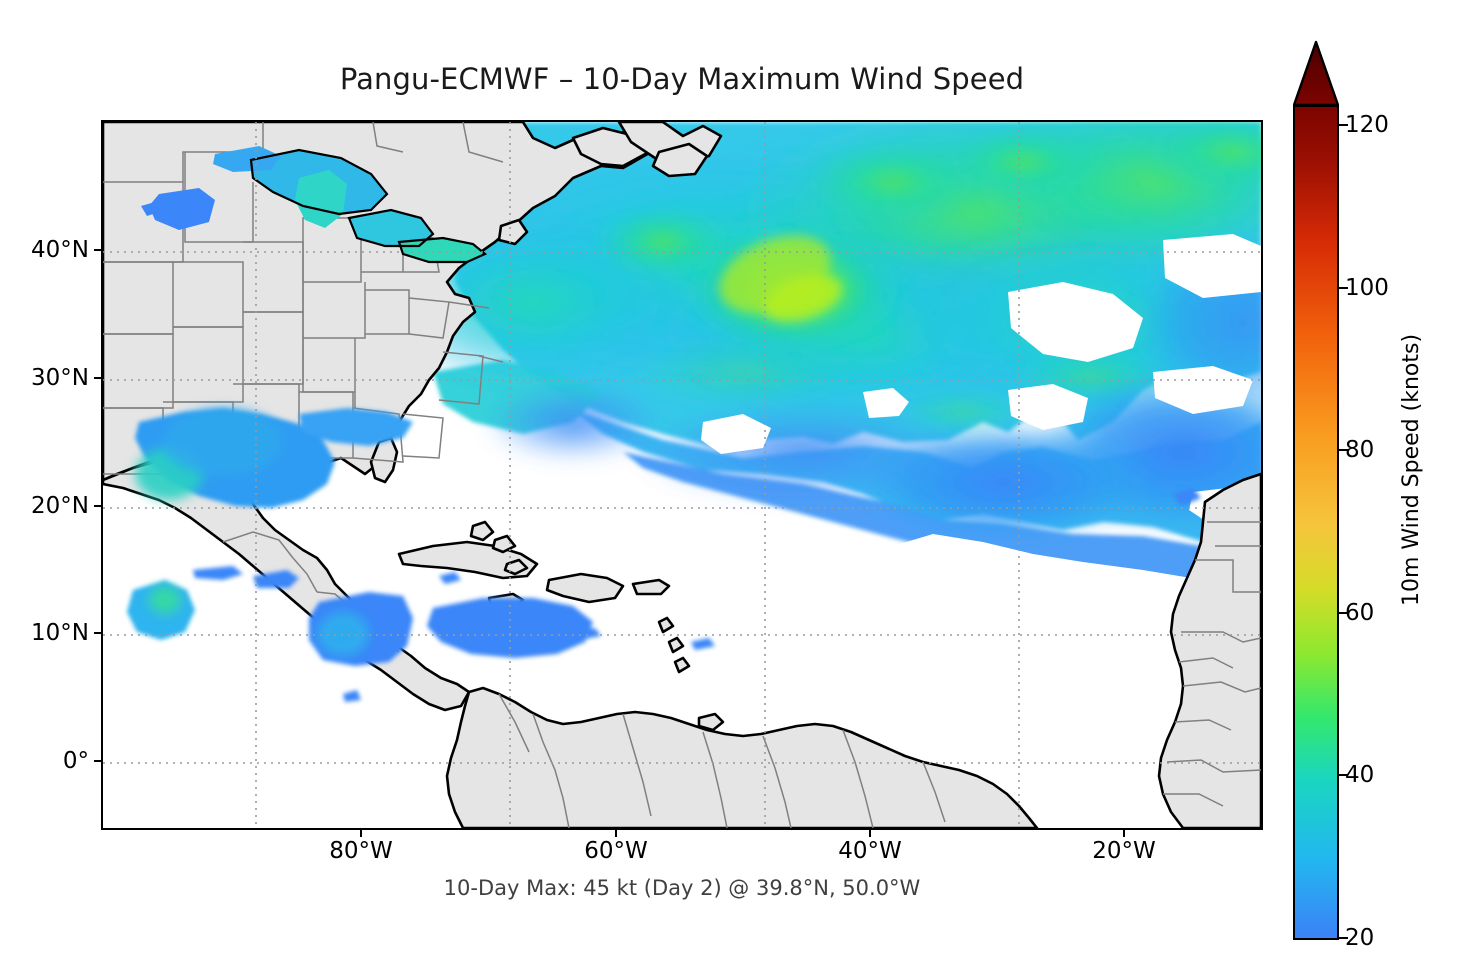  I want to click on ytick-mark-30n, so click(97, 378).